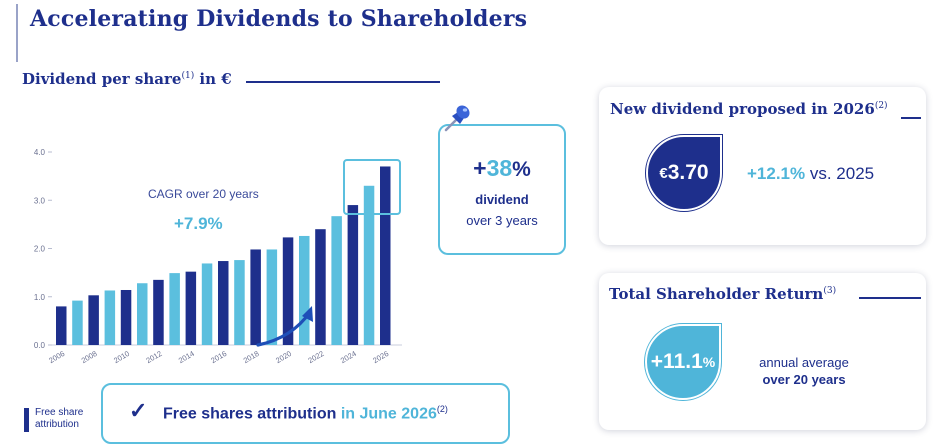 This screenshot has height=448, width=944. What do you see at coordinates (40, 249) in the screenshot?
I see `y-tick-label: 2.0` at bounding box center [40, 249].